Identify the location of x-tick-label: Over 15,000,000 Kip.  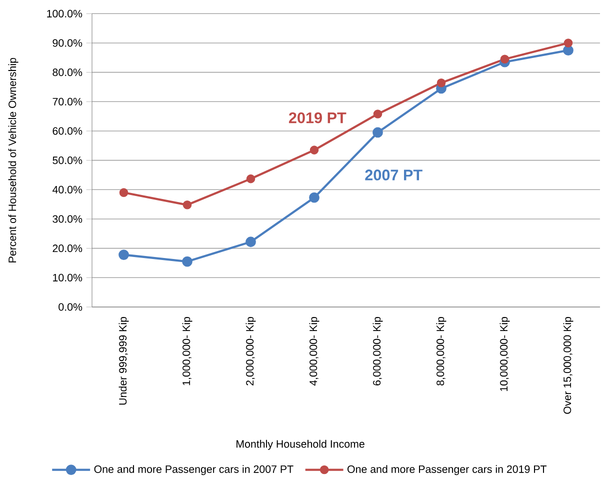
(568, 365).